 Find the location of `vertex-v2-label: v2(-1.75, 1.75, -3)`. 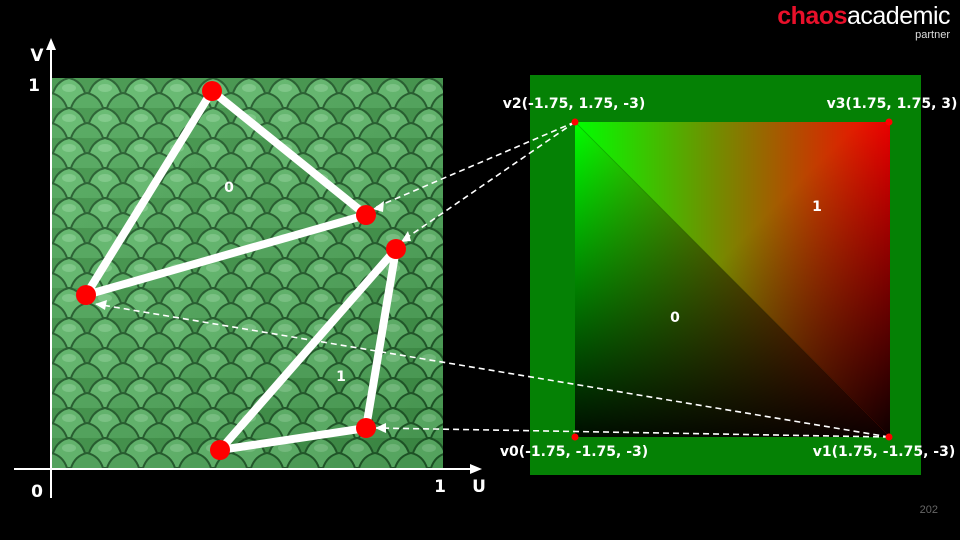

vertex-v2-label: v2(-1.75, 1.75, -3) is located at coordinates (574, 104).